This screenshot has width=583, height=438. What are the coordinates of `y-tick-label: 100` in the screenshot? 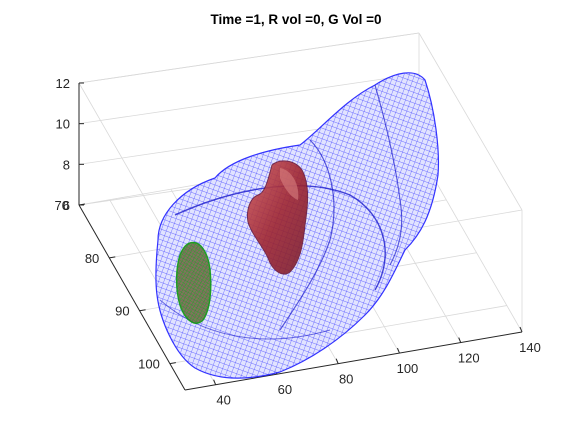 It's located at (149, 364).